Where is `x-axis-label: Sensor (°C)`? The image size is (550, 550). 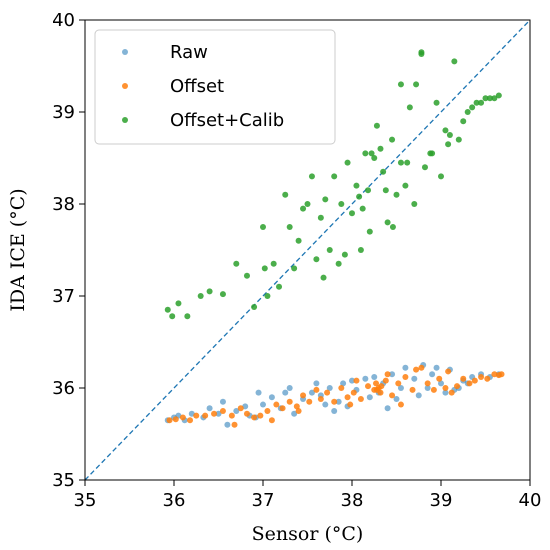
x-axis-label: Sensor (°C) is located at coordinates (308, 534).